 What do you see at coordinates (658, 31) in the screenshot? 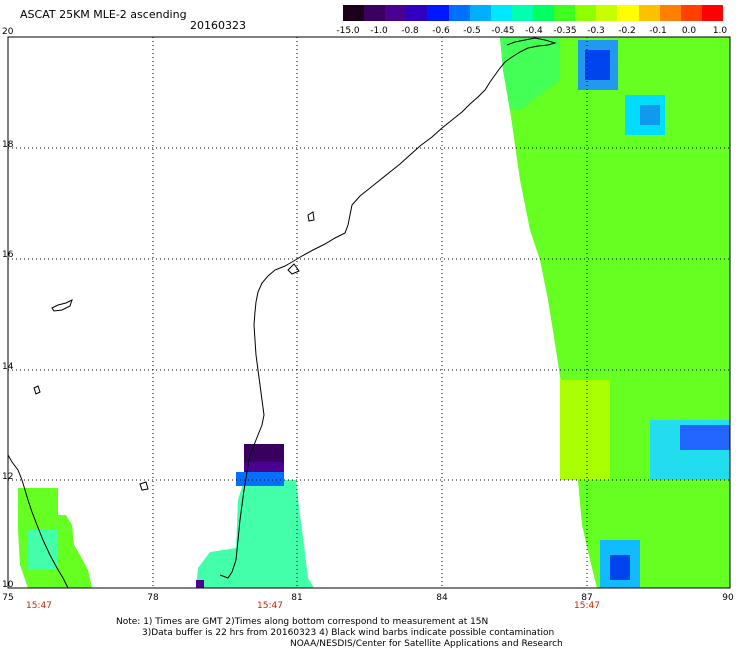
I see `colorbar-label: -0.1` at bounding box center [658, 31].